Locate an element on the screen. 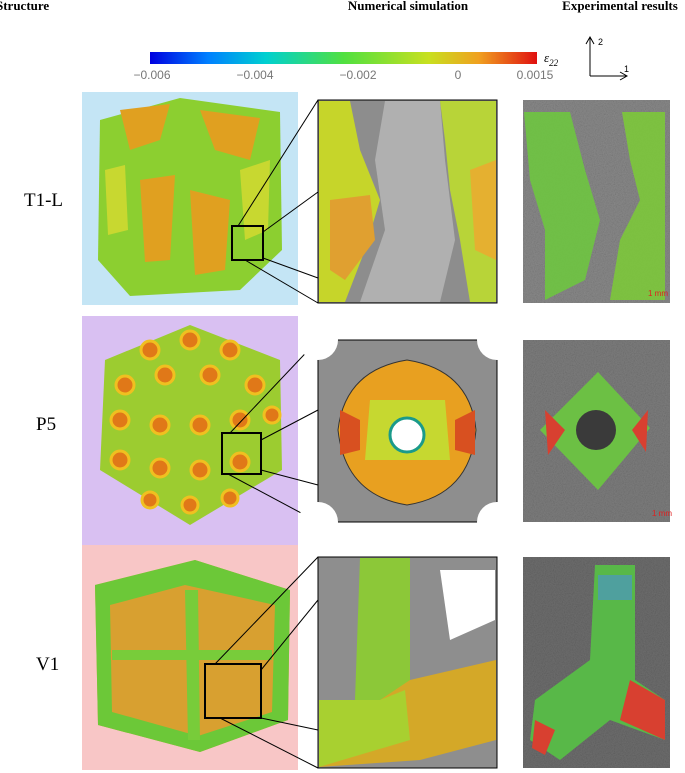  header-experiment: Experimental results is located at coordinates (620, 6).